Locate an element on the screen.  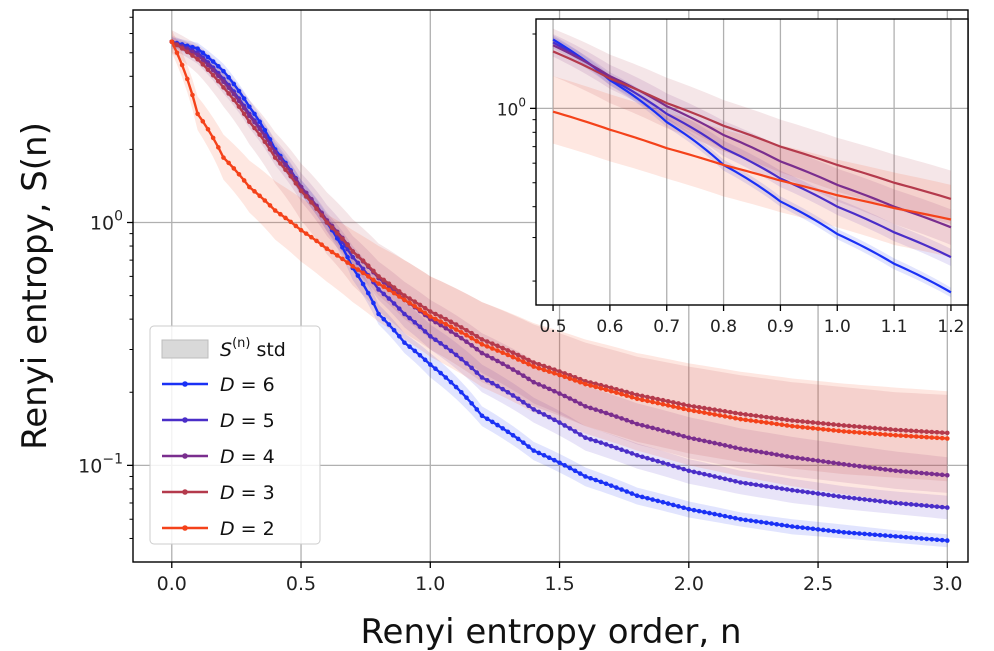
main-x-tick-label: 3.0 is located at coordinates (947, 584).